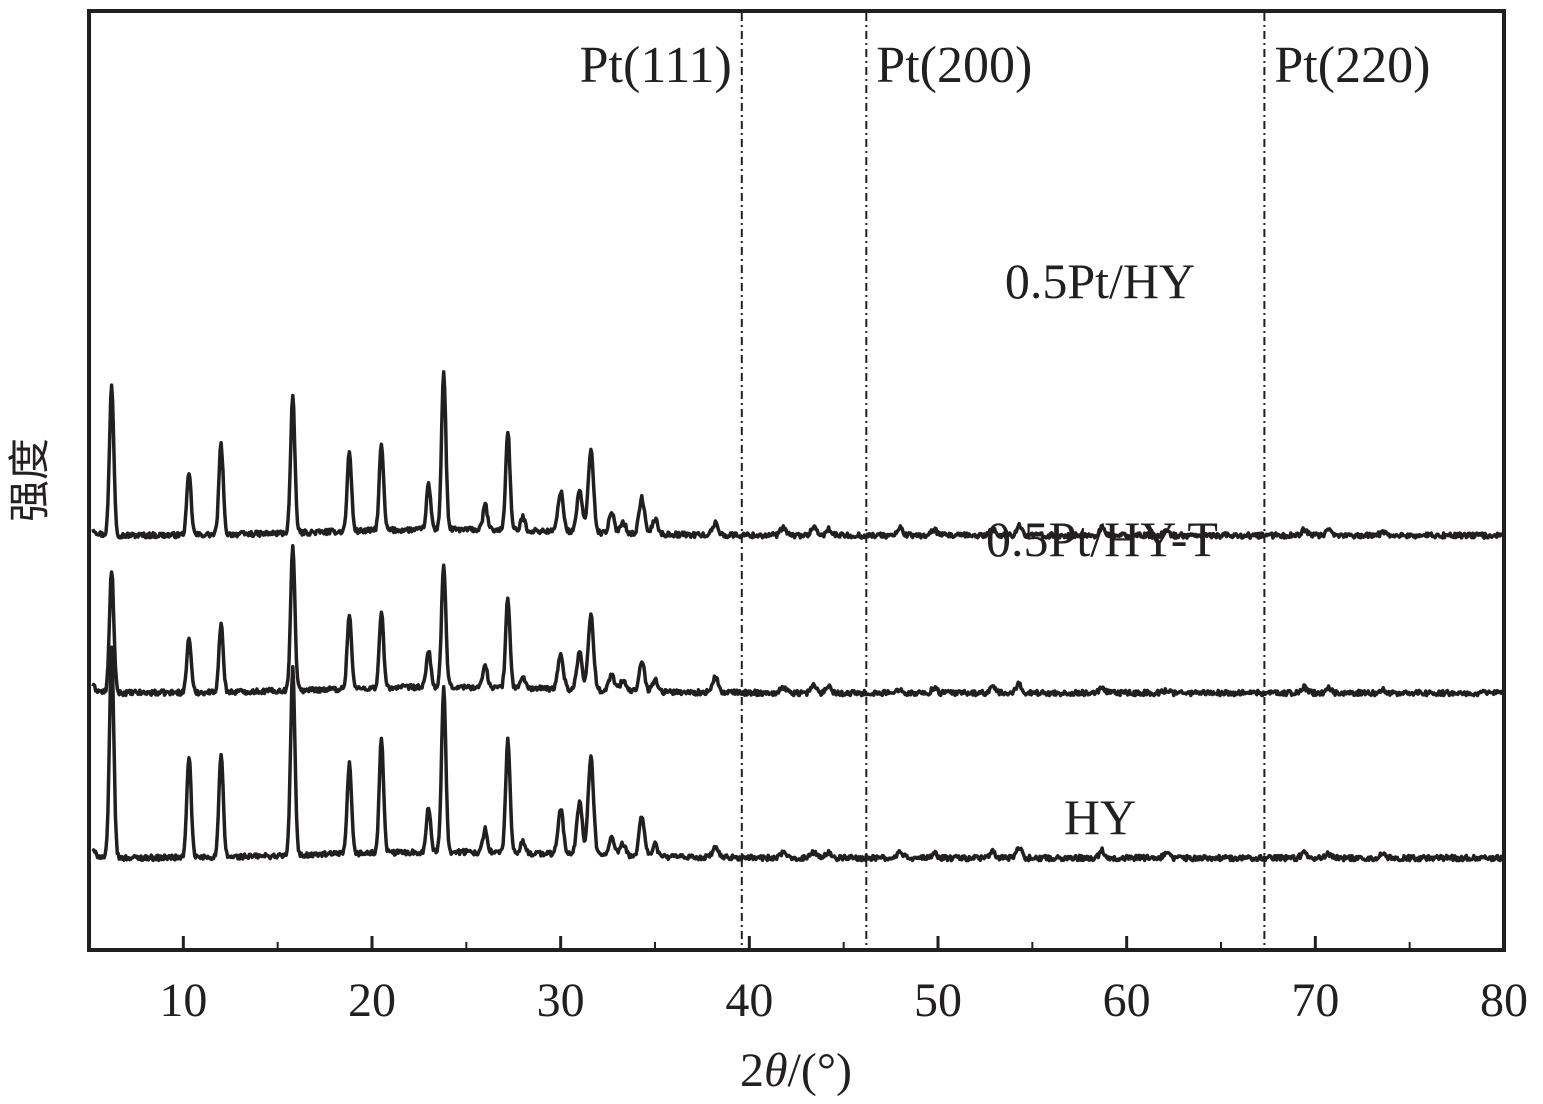 Image resolution: width=1543 pixels, height=1104 pixels. Describe the element at coordinates (820, 1070) in the screenshot. I see `x-axis-label-suffix: /(°)` at that location.